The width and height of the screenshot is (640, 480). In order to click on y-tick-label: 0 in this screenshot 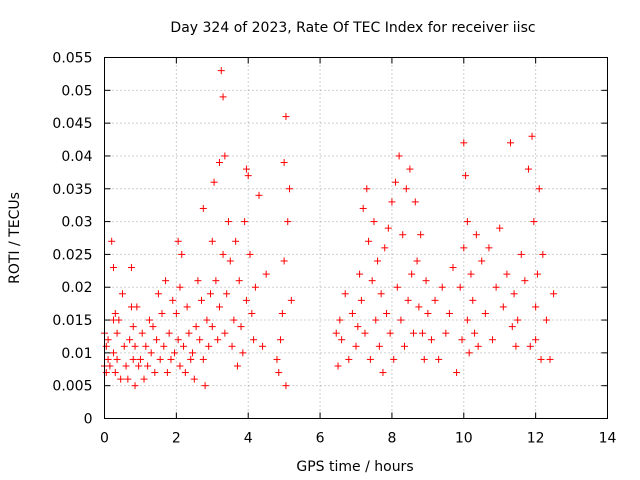, I will do `click(88, 420)`.